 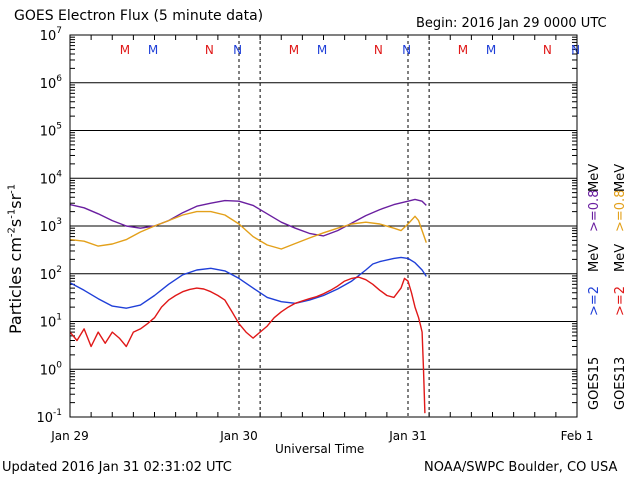 What do you see at coordinates (577, 436) in the screenshot?
I see `x-tick-label: Feb 1` at bounding box center [577, 436].